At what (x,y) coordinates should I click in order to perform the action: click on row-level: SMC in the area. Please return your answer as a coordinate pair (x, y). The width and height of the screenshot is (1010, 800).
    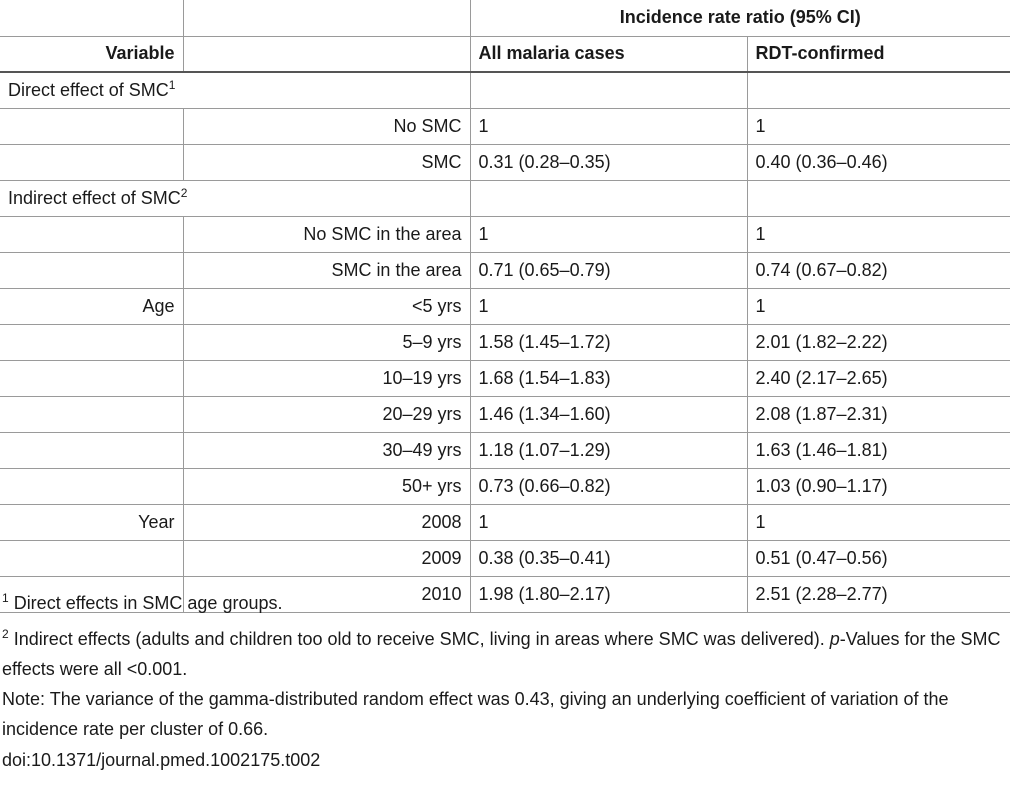
    Looking at the image, I should click on (326, 270).